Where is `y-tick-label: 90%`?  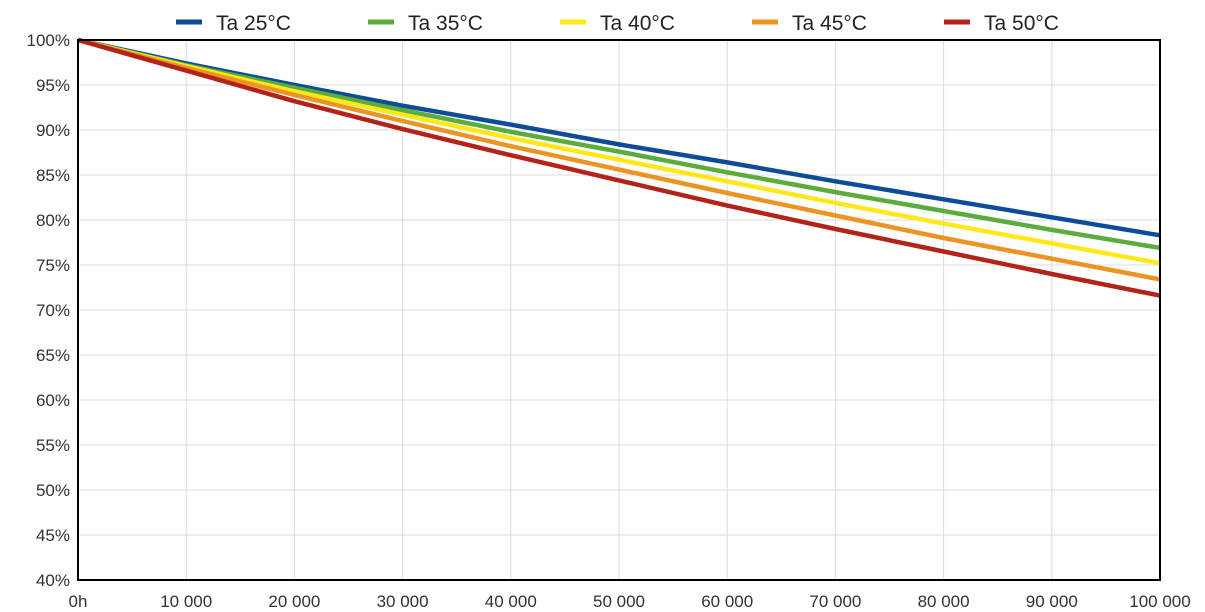 y-tick-label: 90% is located at coordinates (53, 130).